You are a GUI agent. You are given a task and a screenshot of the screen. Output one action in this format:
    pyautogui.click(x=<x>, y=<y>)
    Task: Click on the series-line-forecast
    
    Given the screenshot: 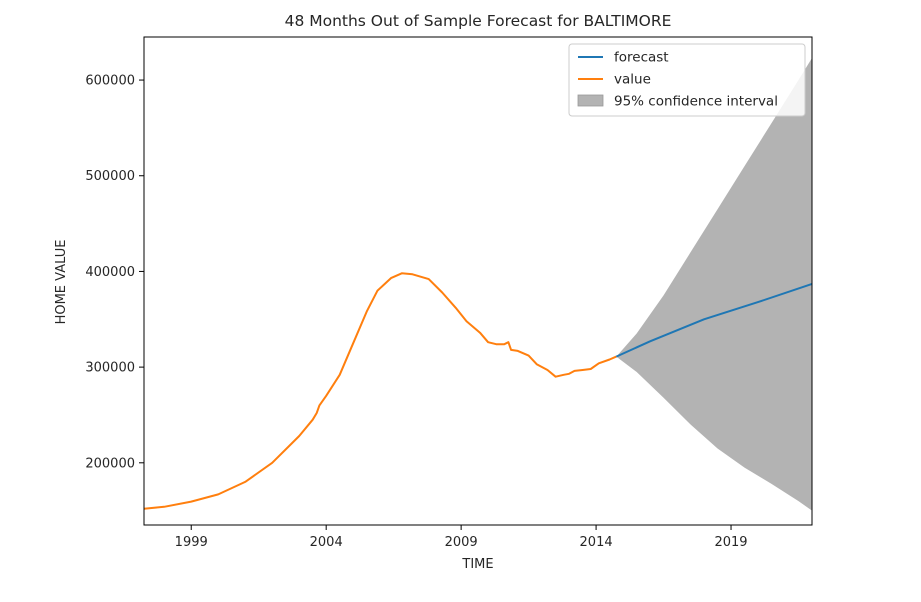 What is the action you would take?
    pyautogui.click(x=714, y=320)
    